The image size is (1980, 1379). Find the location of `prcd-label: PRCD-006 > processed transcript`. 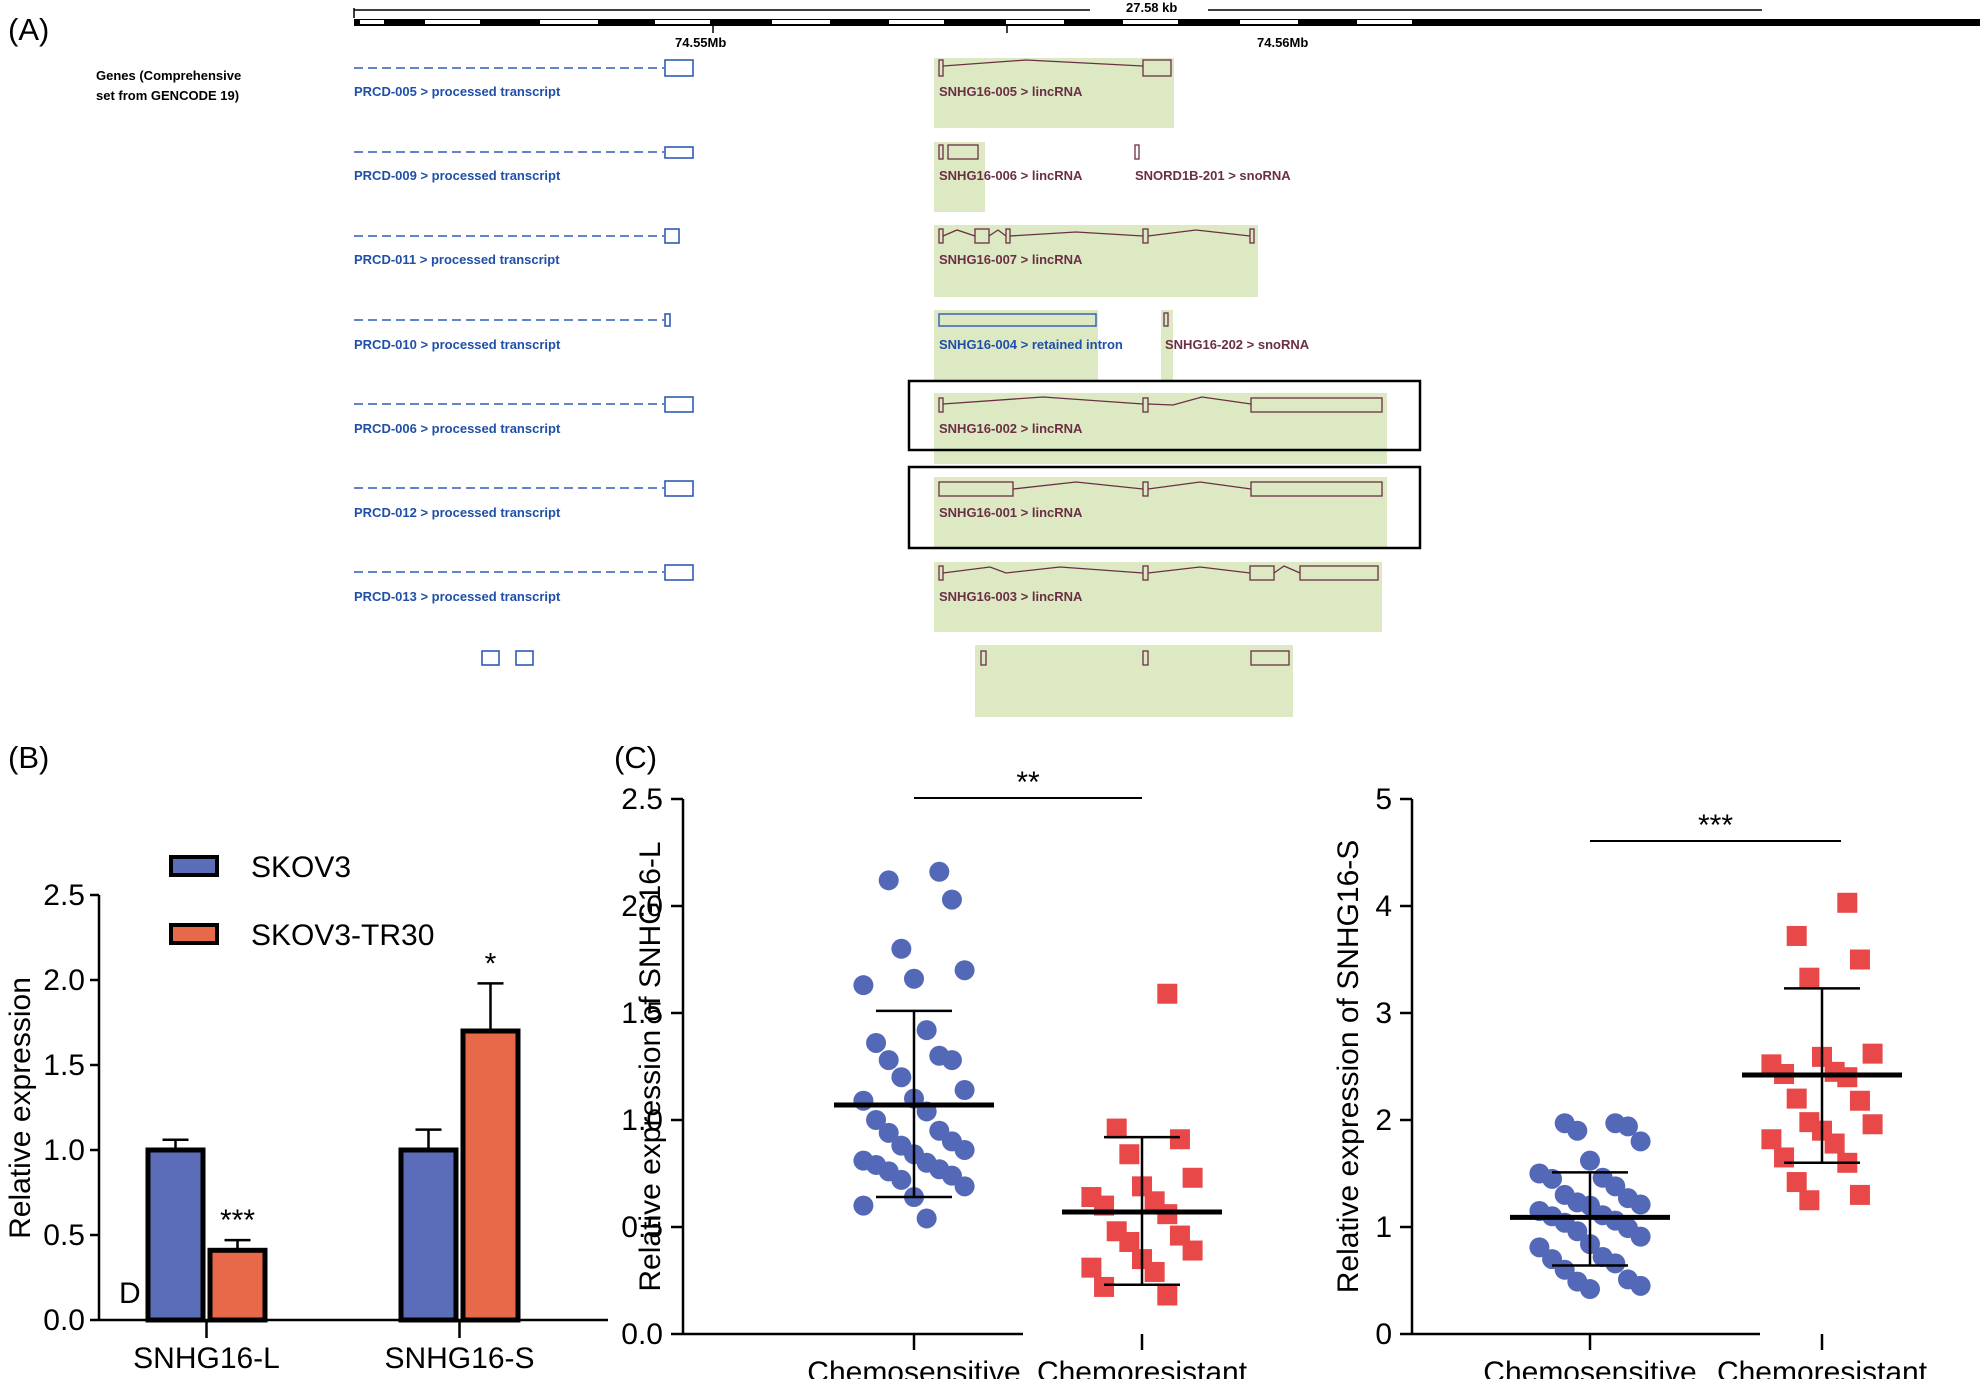

prcd-label: PRCD-006 > processed transcript is located at coordinates (457, 428).